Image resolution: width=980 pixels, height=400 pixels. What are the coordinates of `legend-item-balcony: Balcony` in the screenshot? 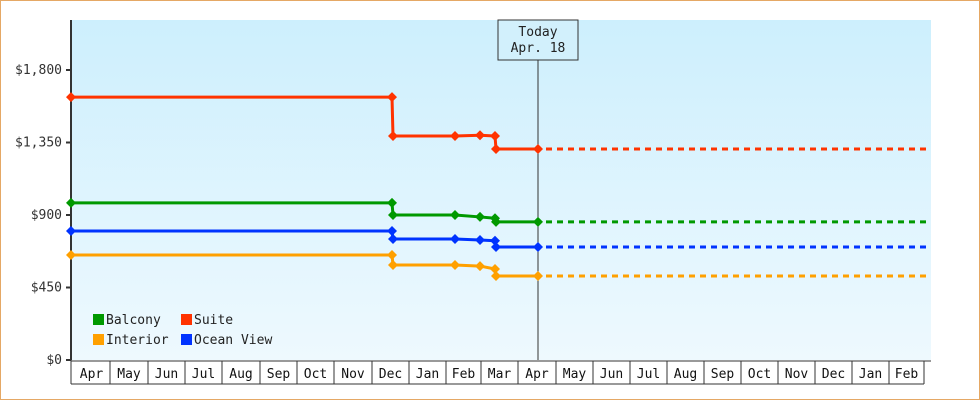 It's located at (127, 320).